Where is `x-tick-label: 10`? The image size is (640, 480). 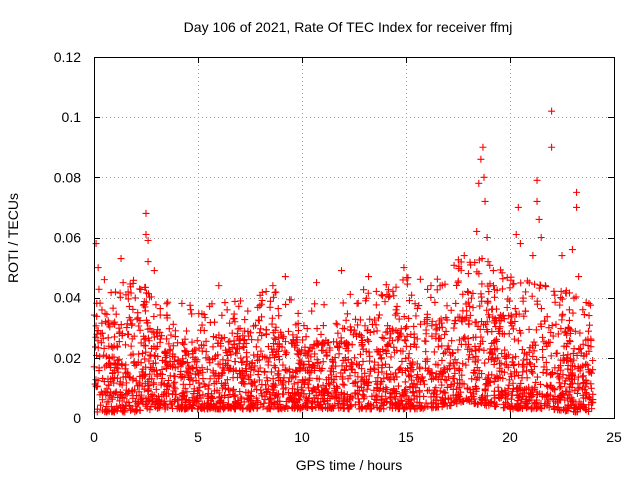 x-tick-label: 10 is located at coordinates (302, 437).